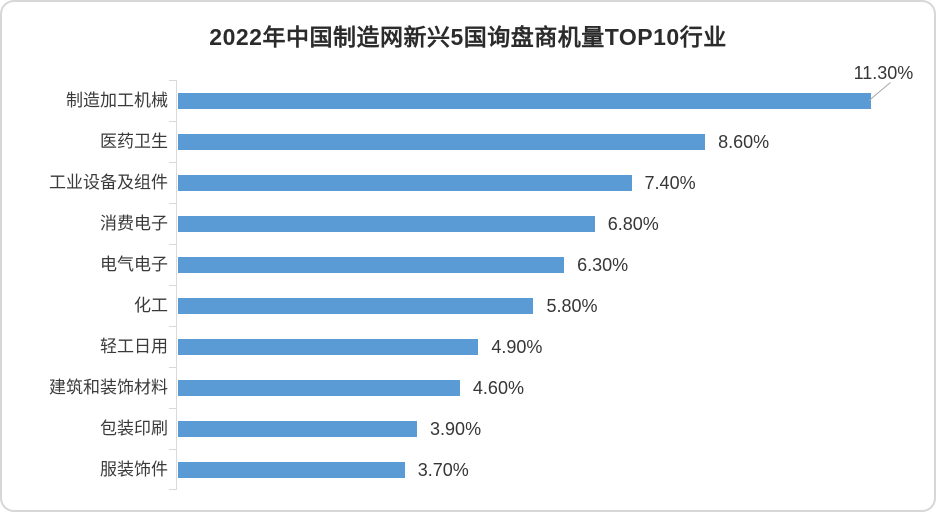 The image size is (936, 512). What do you see at coordinates (134, 264) in the screenshot?
I see `category-label: 电气电子` at bounding box center [134, 264].